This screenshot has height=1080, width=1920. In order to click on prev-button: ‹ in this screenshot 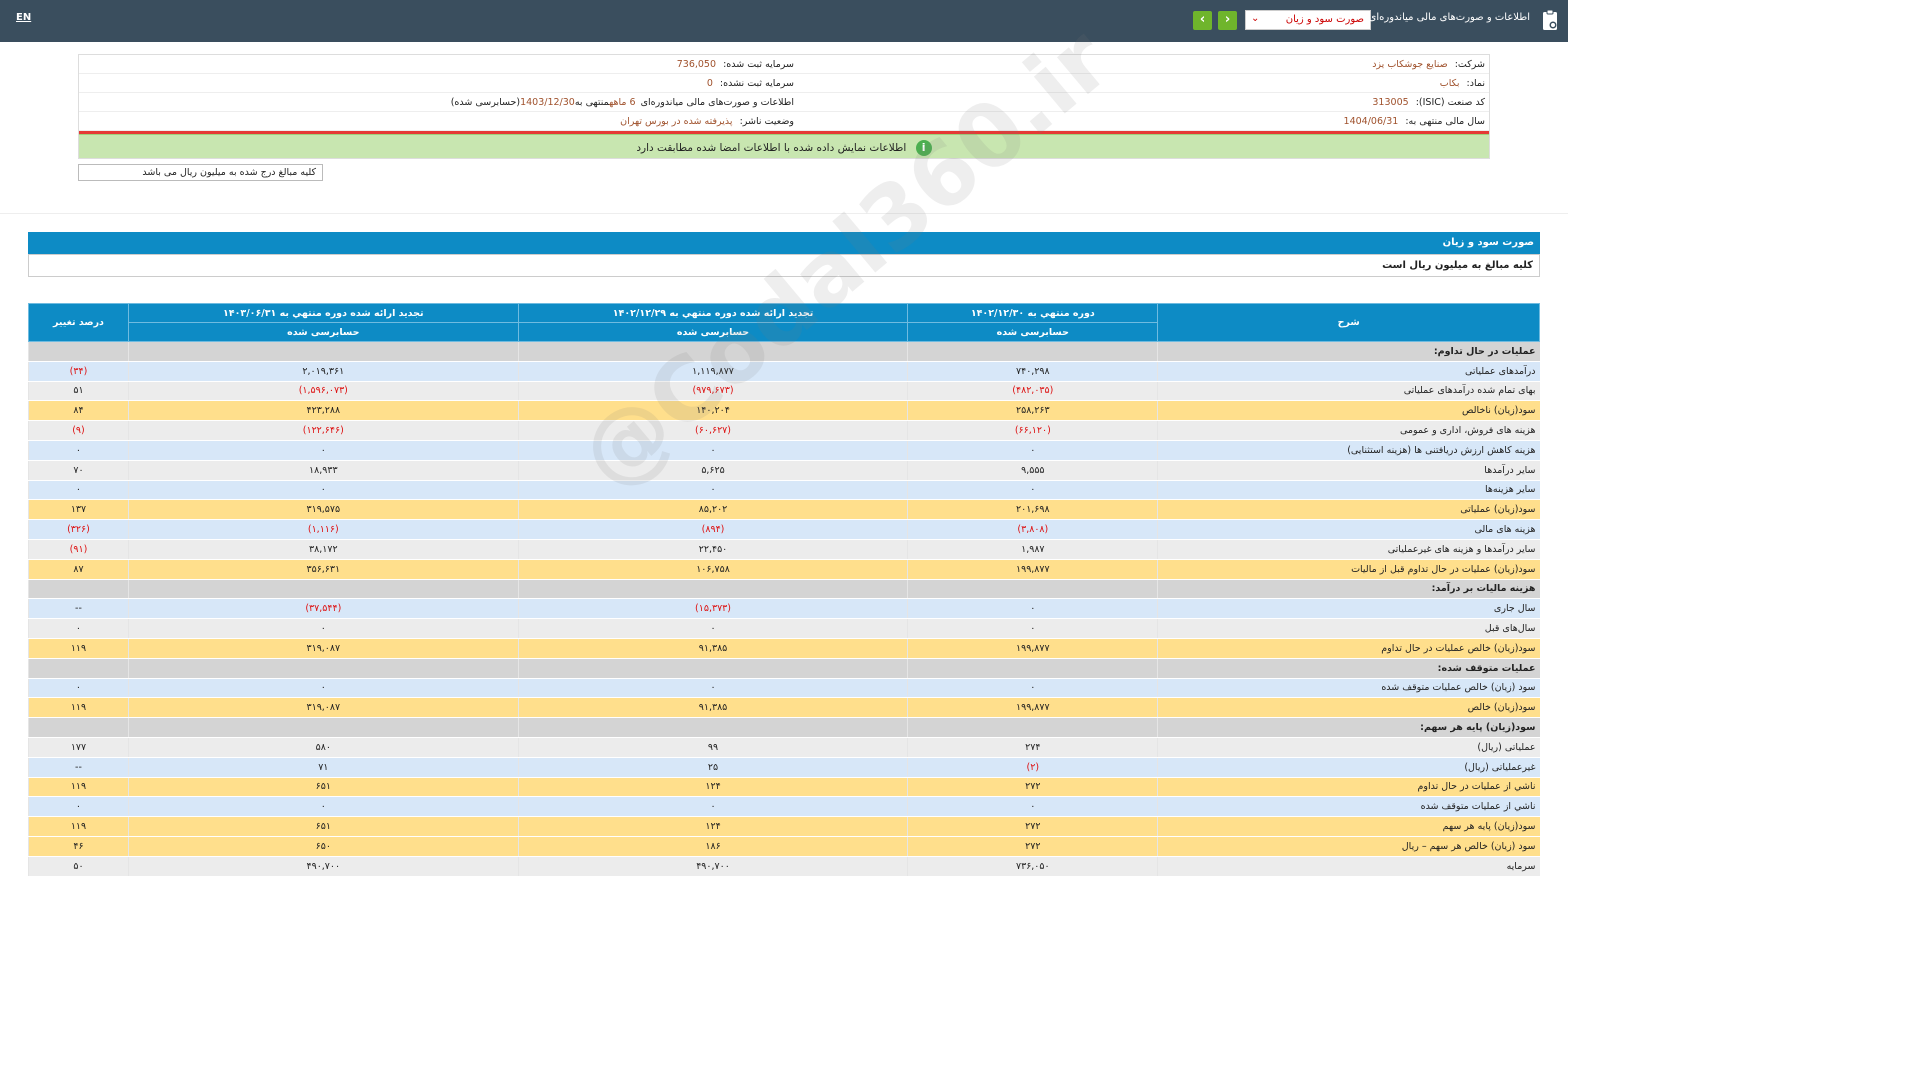, I will do `click(1202, 20)`.